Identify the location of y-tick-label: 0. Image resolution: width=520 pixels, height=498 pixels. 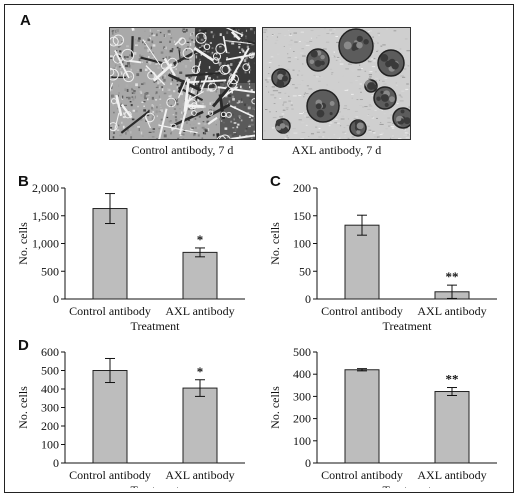
(308, 463).